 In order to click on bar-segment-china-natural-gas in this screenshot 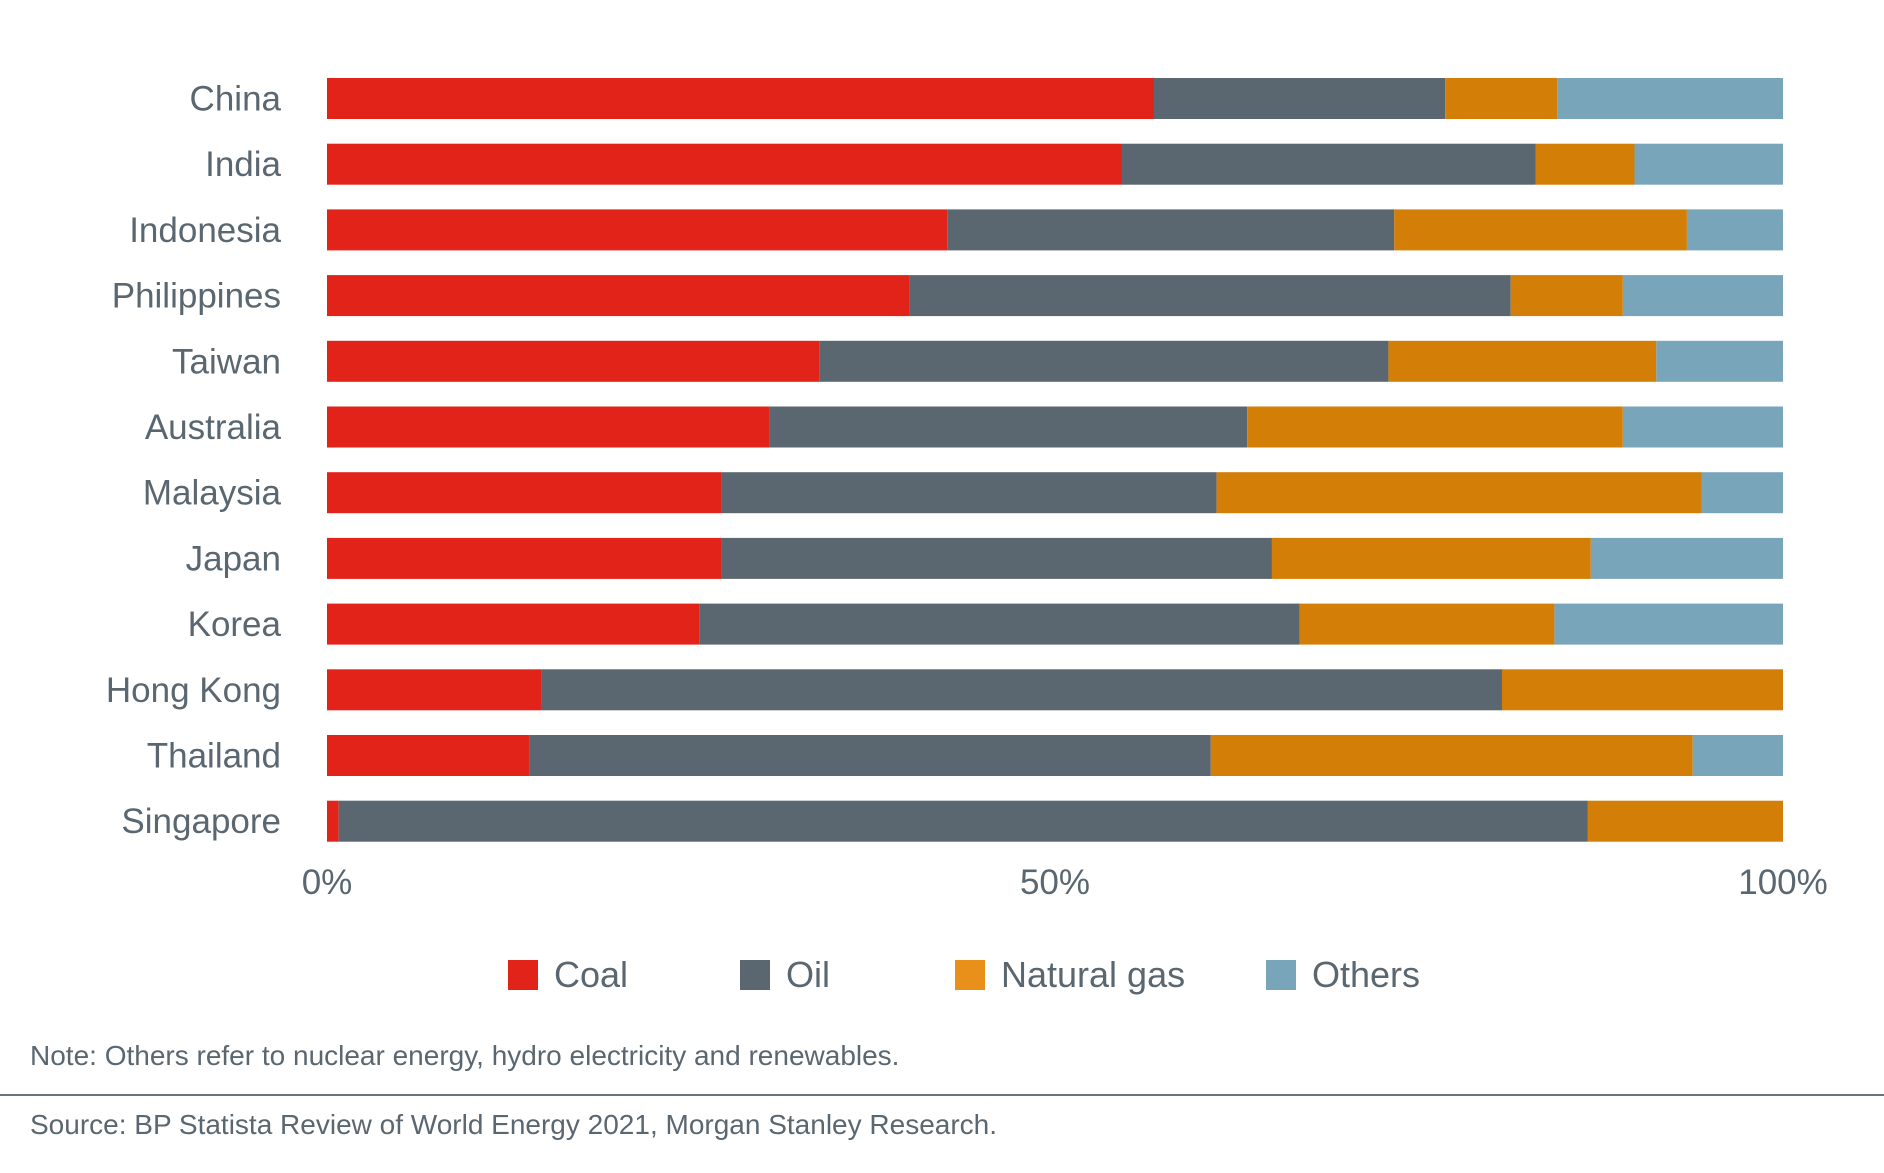, I will do `click(1501, 98)`.